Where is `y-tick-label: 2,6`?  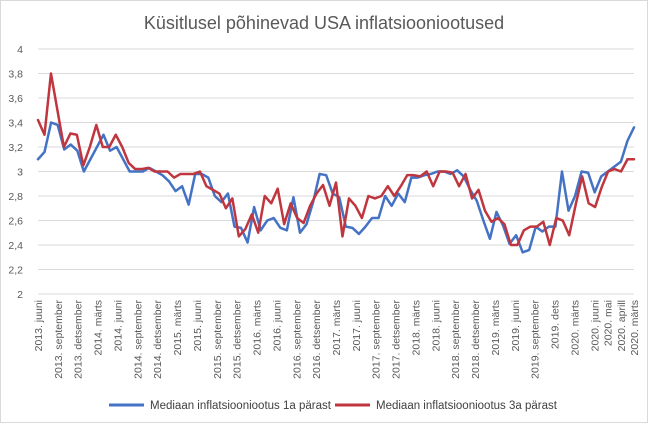
y-tick-label: 2,6 is located at coordinates (15, 222).